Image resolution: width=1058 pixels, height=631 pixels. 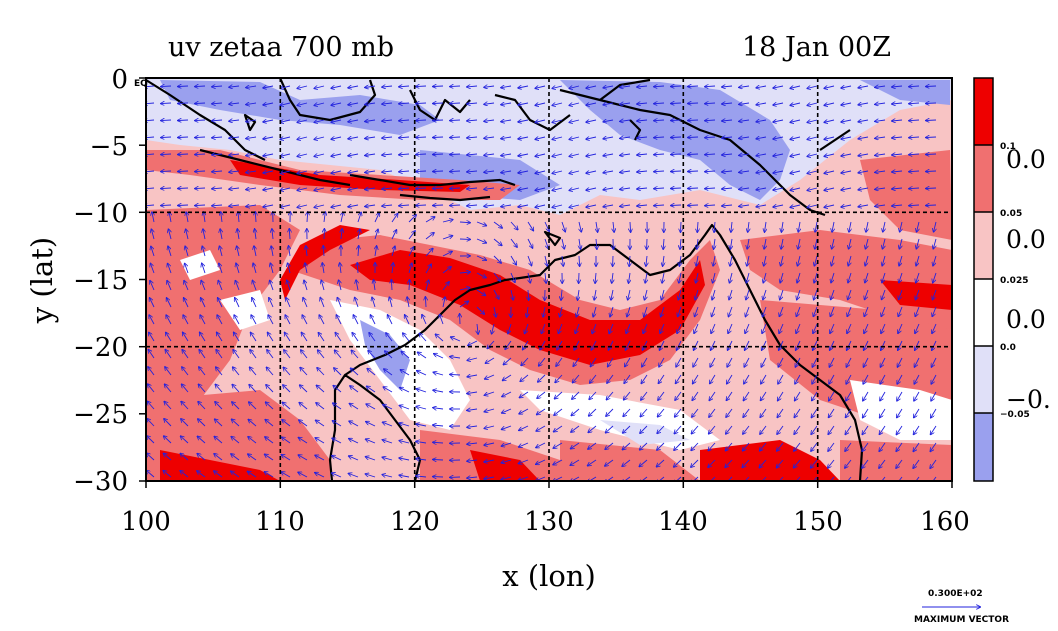 What do you see at coordinates (983, 312) in the screenshot?
I see `colorbar-swatch` at bounding box center [983, 312].